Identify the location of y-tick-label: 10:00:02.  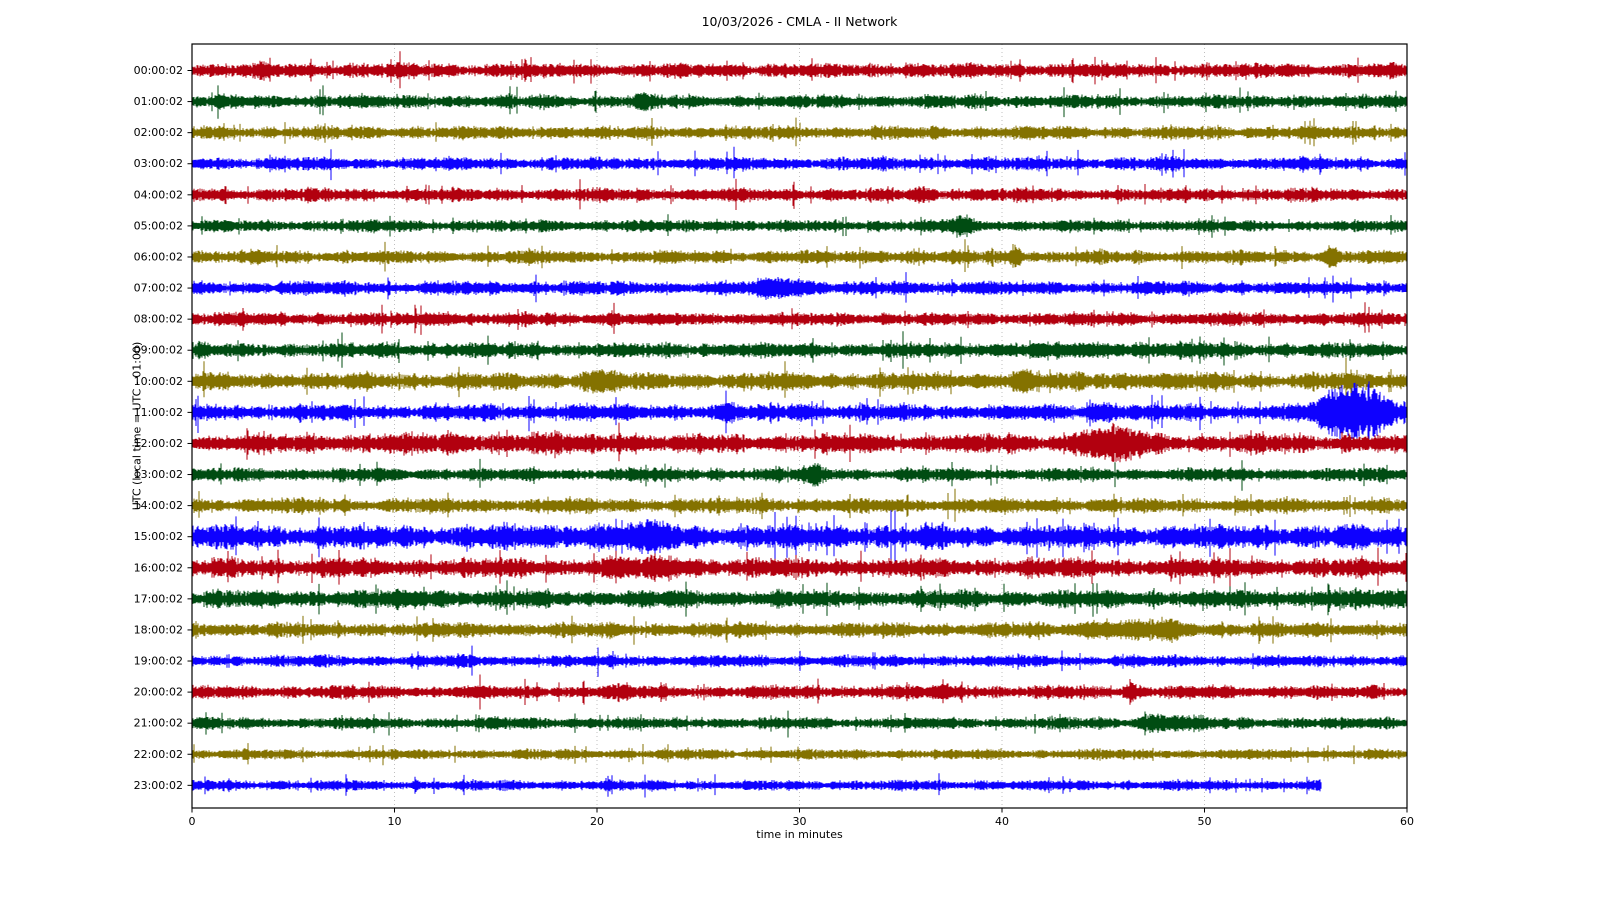
(158, 381).